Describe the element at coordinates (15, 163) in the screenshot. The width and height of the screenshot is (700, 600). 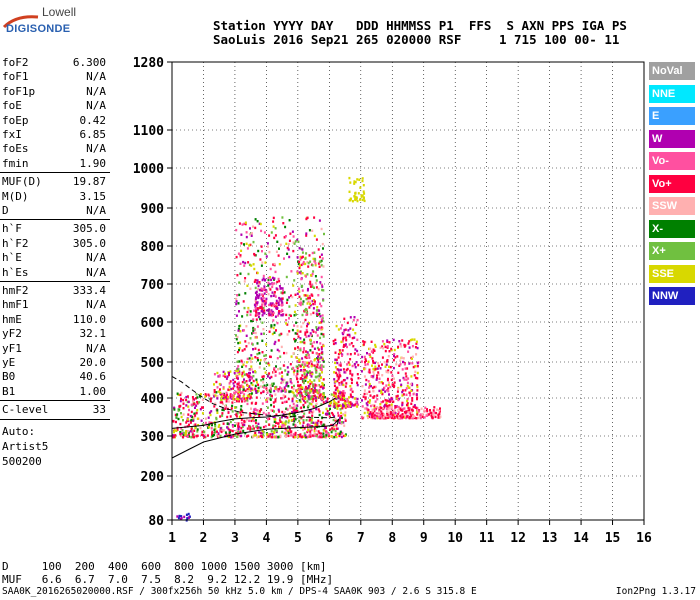
I see `param-label: fmin` at that location.